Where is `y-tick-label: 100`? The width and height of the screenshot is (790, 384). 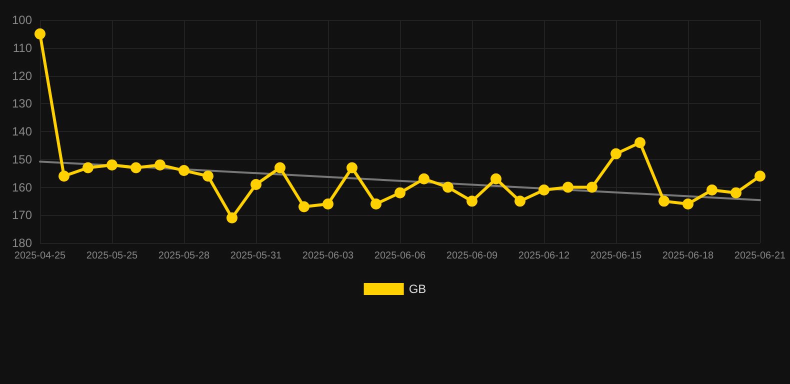
y-tick-label: 100 is located at coordinates (22, 20).